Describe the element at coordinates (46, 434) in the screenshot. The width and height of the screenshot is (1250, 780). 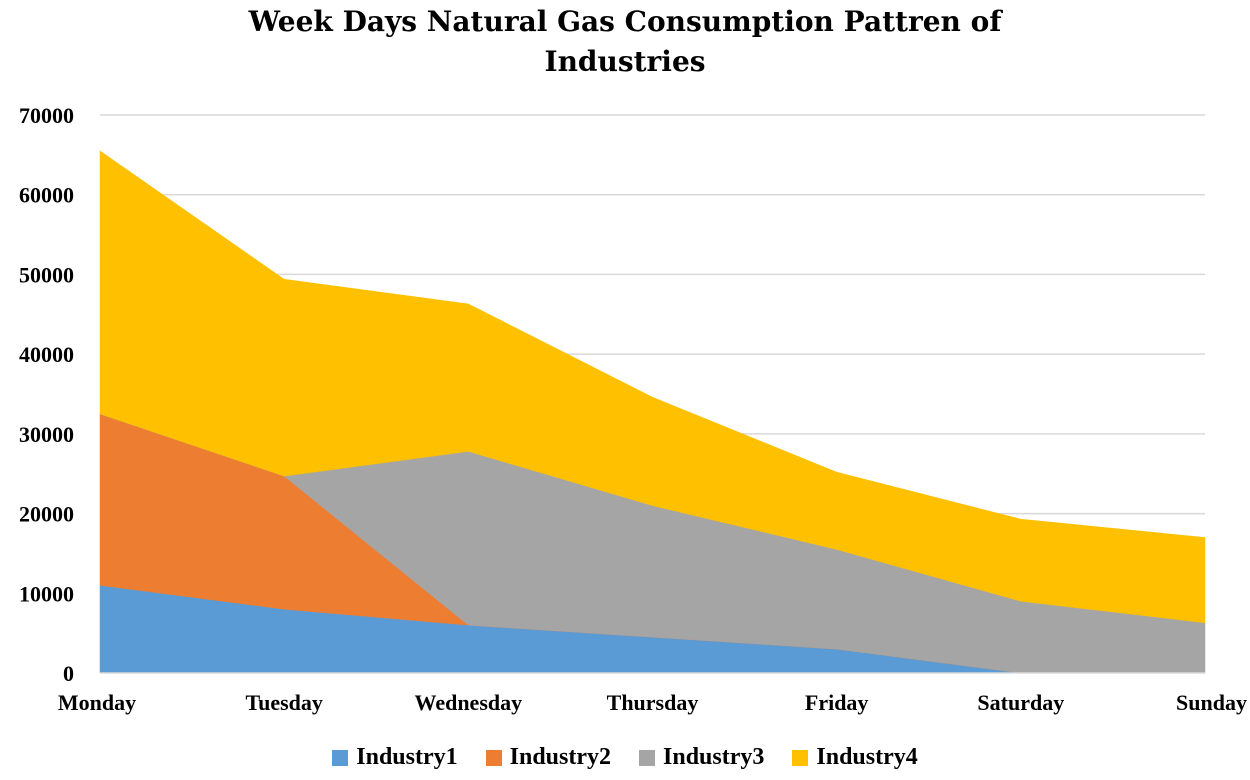
I see `y-tick-label: 30000` at that location.